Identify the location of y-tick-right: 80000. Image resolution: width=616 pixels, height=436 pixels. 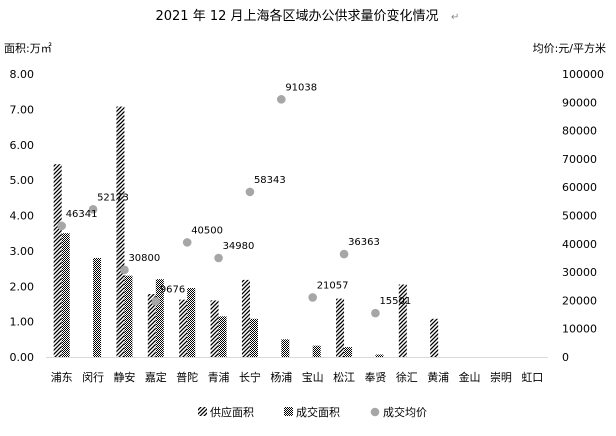
(579, 131).